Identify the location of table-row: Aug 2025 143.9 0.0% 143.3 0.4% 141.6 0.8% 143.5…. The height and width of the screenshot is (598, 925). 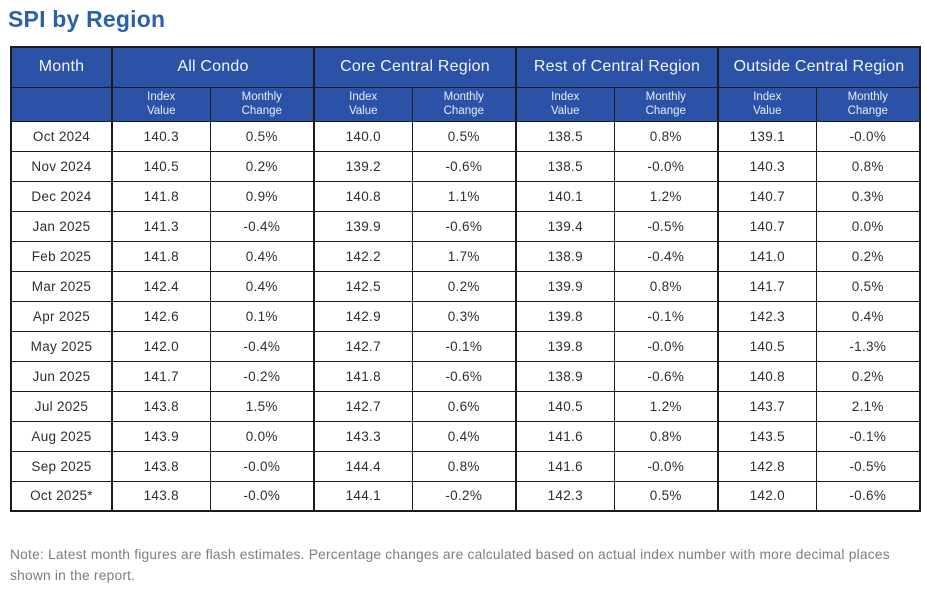
(465, 436).